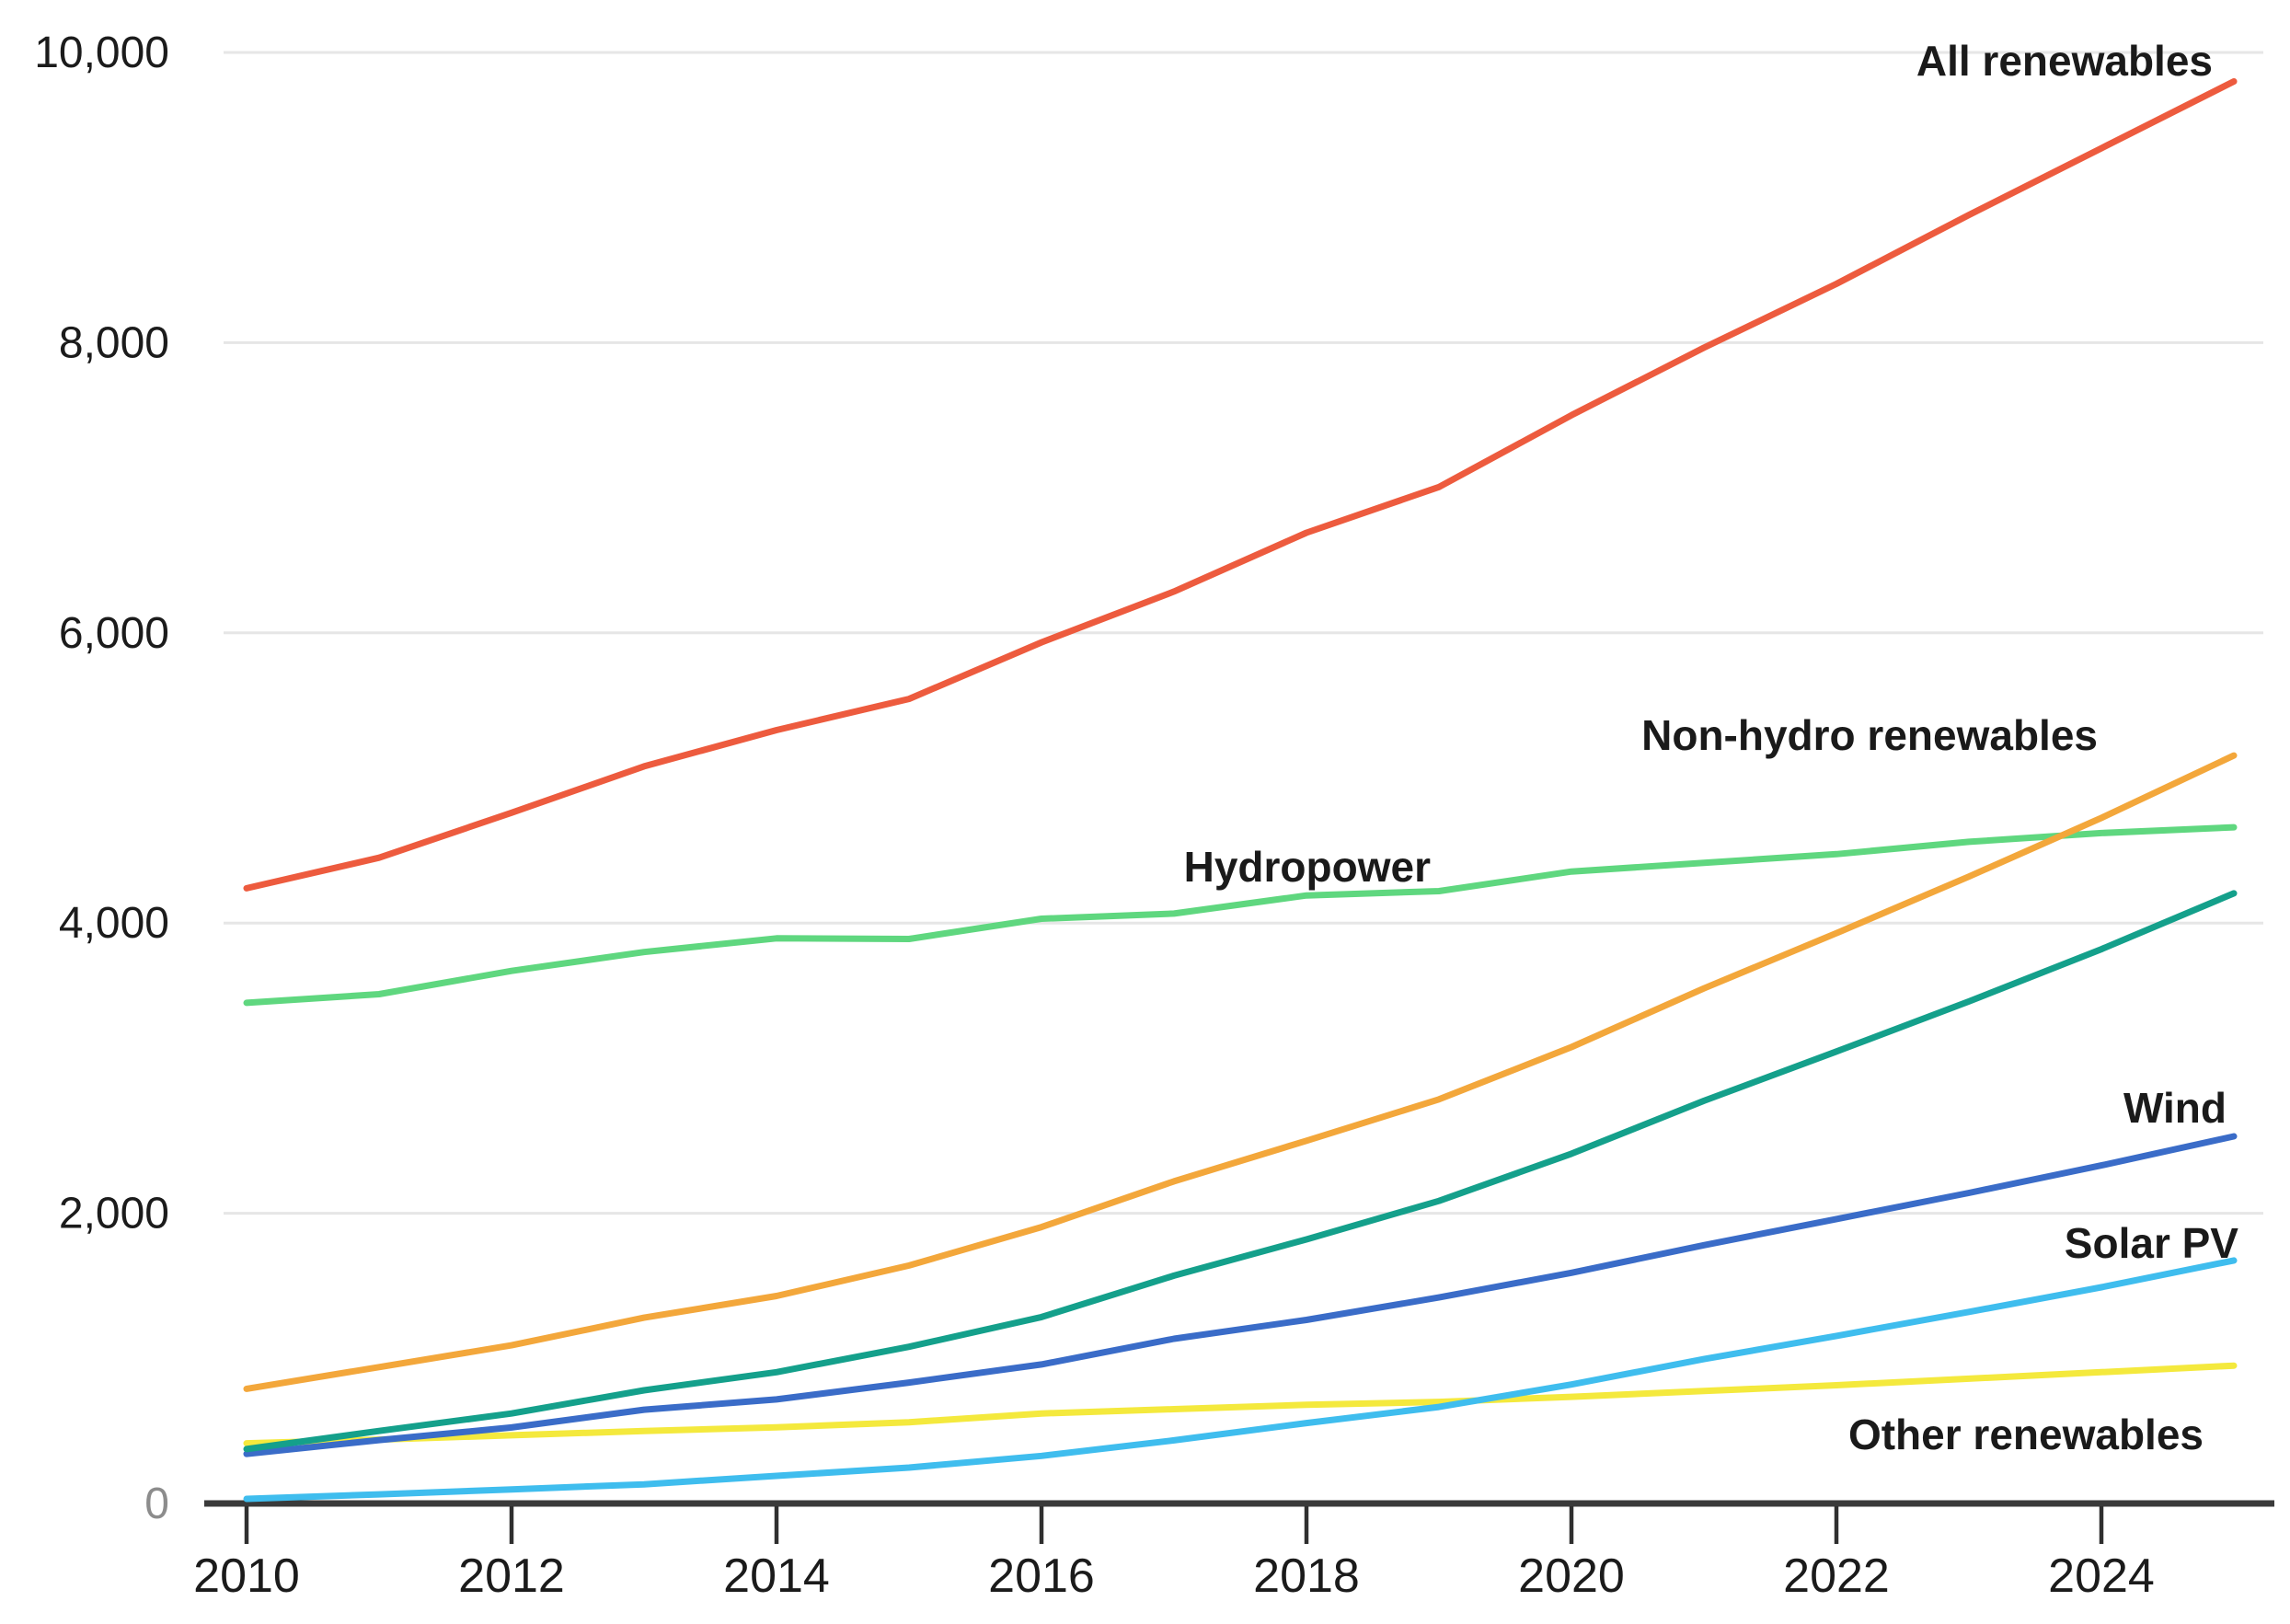 The height and width of the screenshot is (1624, 2290). What do you see at coordinates (156, 1504) in the screenshot?
I see `y-axis-label-0: 0` at bounding box center [156, 1504].